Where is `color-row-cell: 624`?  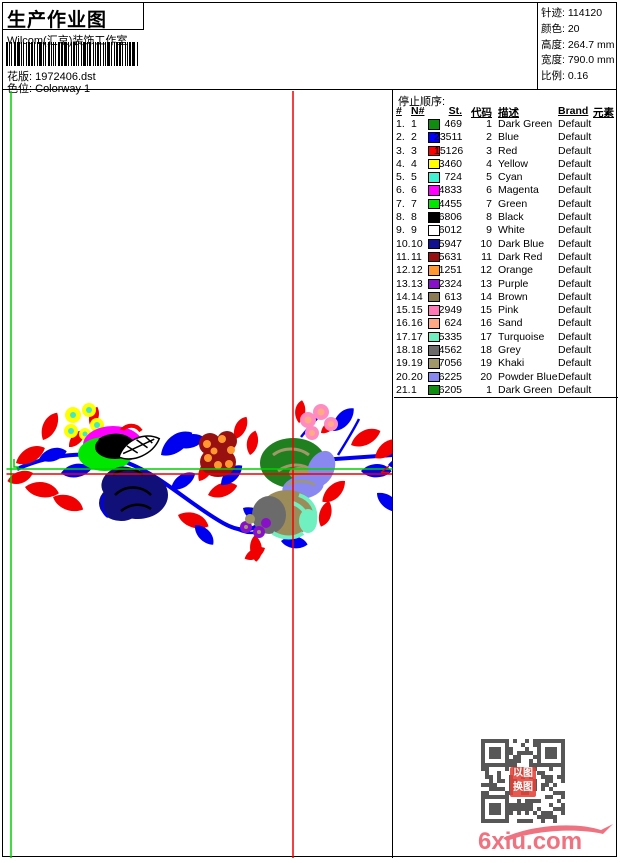 color-row-cell: 624 is located at coordinates (453, 323).